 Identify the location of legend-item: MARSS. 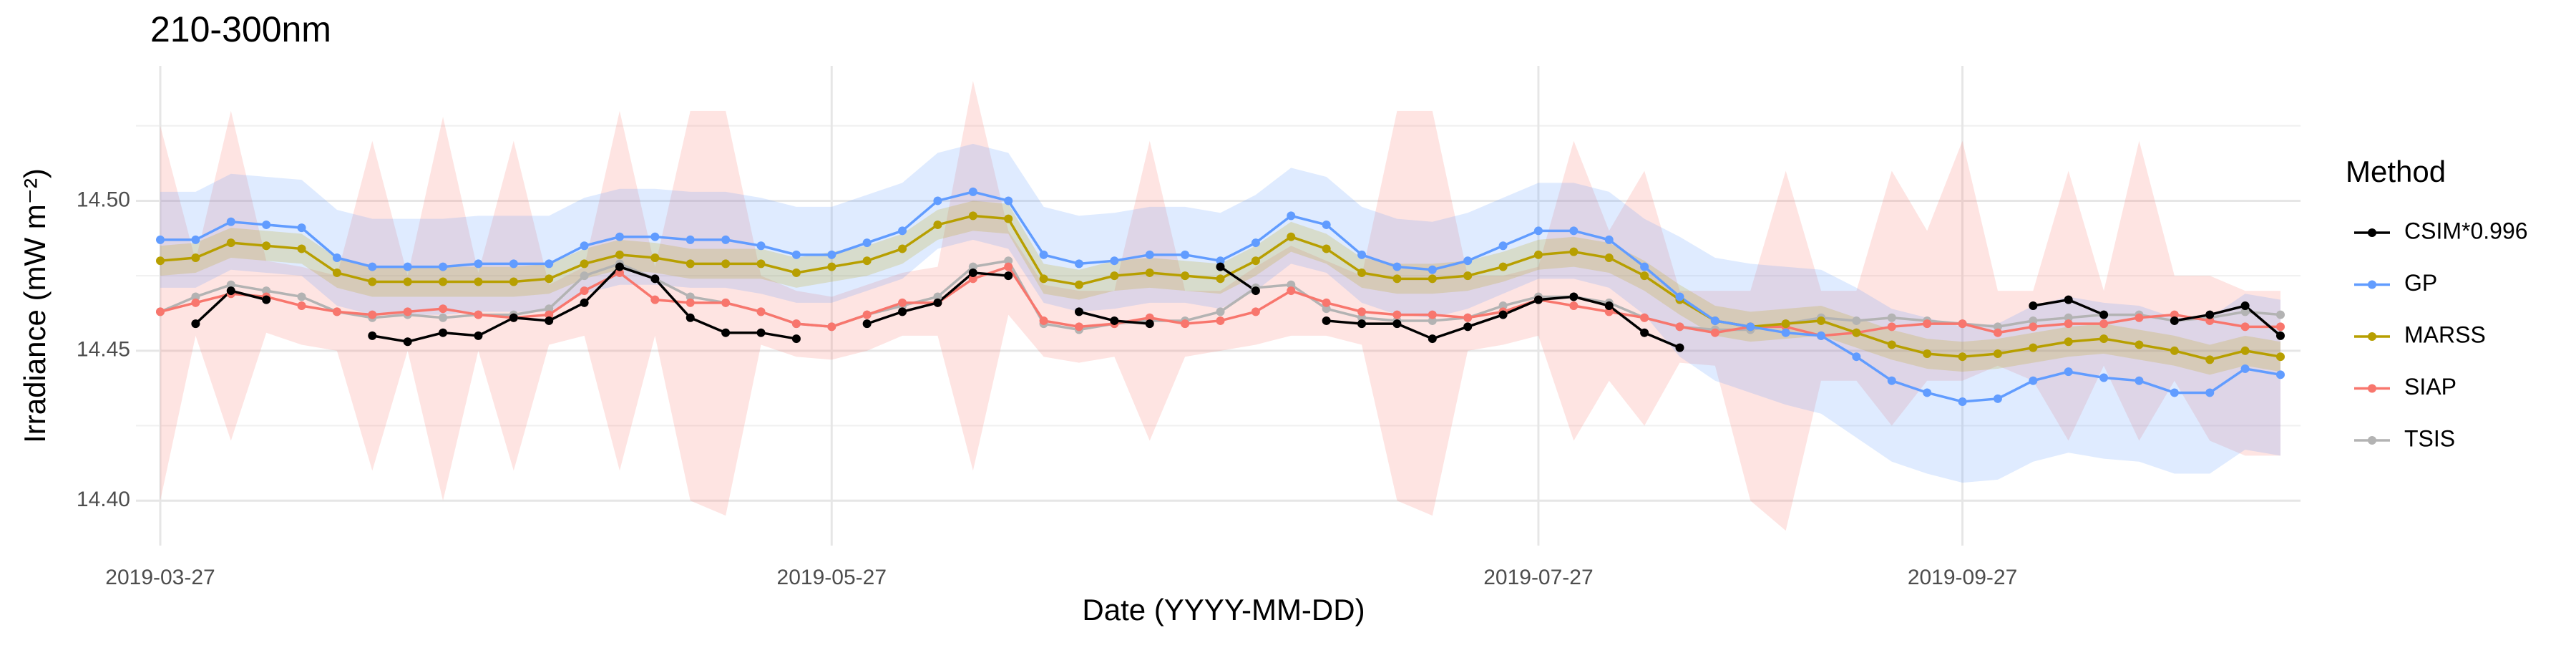
(2420, 334).